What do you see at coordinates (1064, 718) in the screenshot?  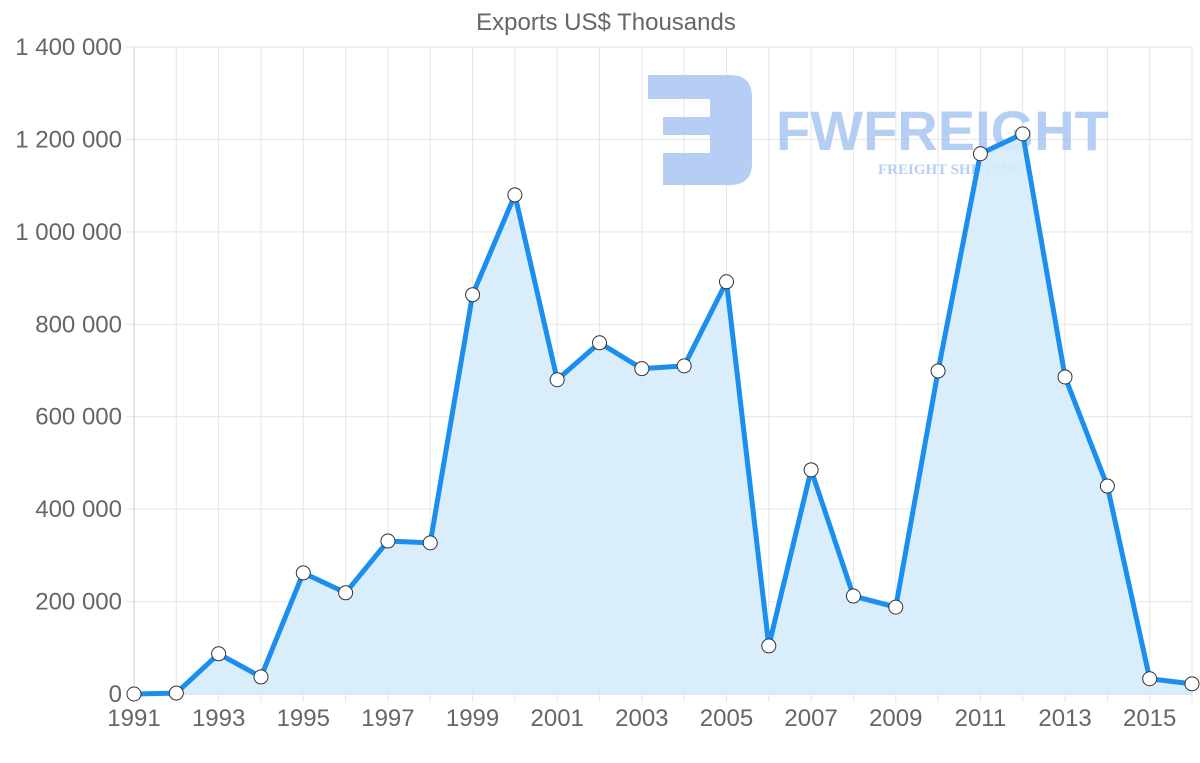 I see `x-tick-label: 2013` at bounding box center [1064, 718].